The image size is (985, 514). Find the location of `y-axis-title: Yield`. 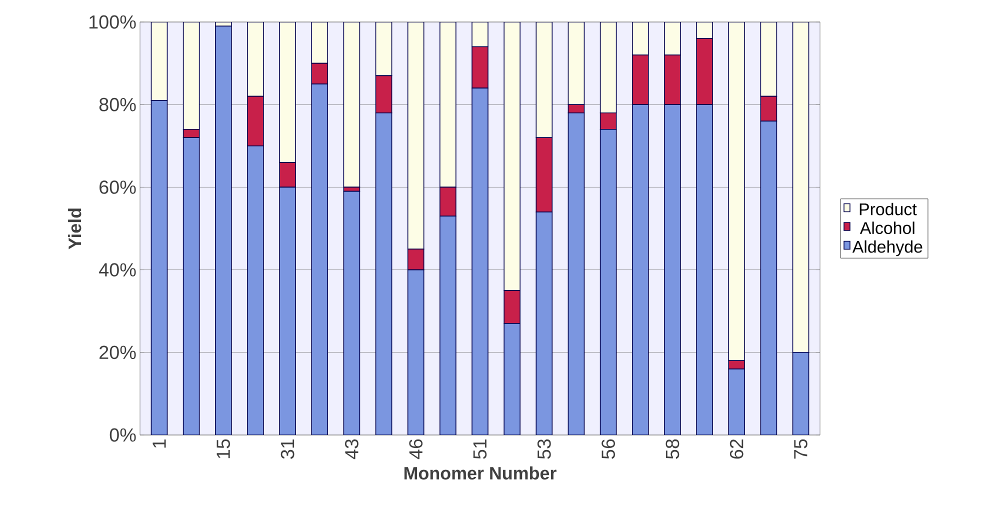

y-axis-title: Yield is located at coordinates (75, 229).